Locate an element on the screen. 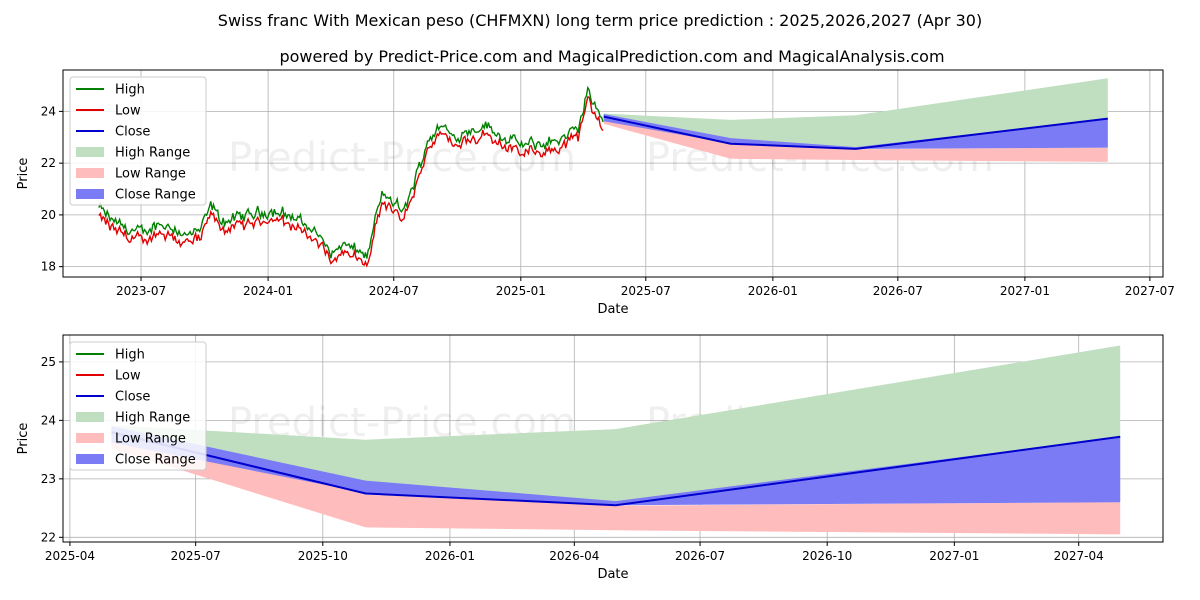  x-tick-label: 2023-07 is located at coordinates (141, 291).